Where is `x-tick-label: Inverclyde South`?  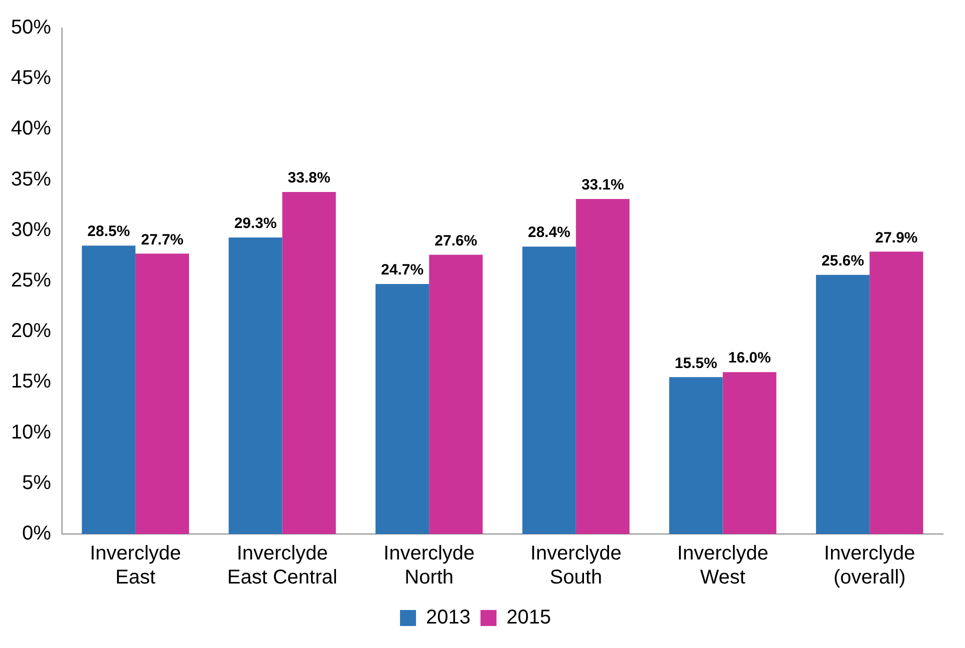 x-tick-label: Inverclyde South is located at coordinates (576, 565).